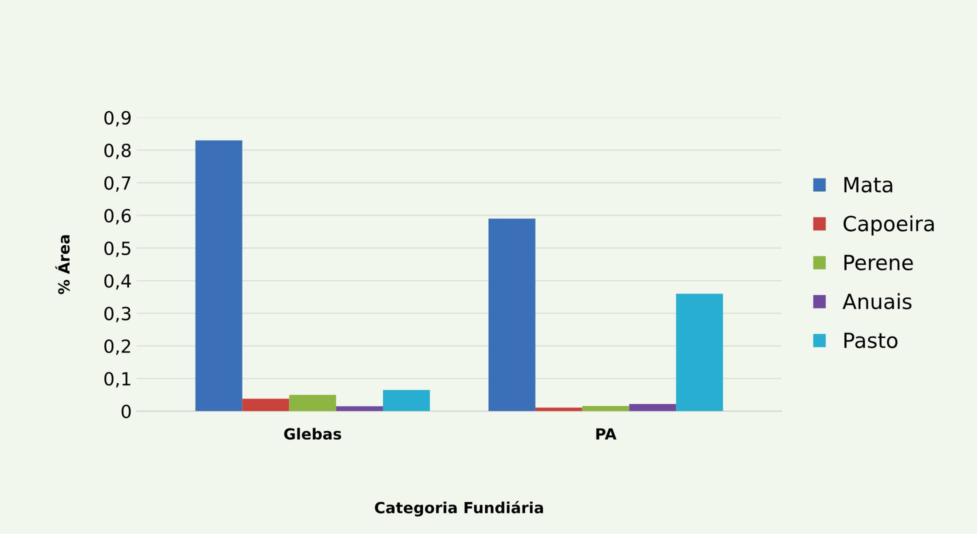  I want to click on x-tick-label: PA, so click(606, 434).